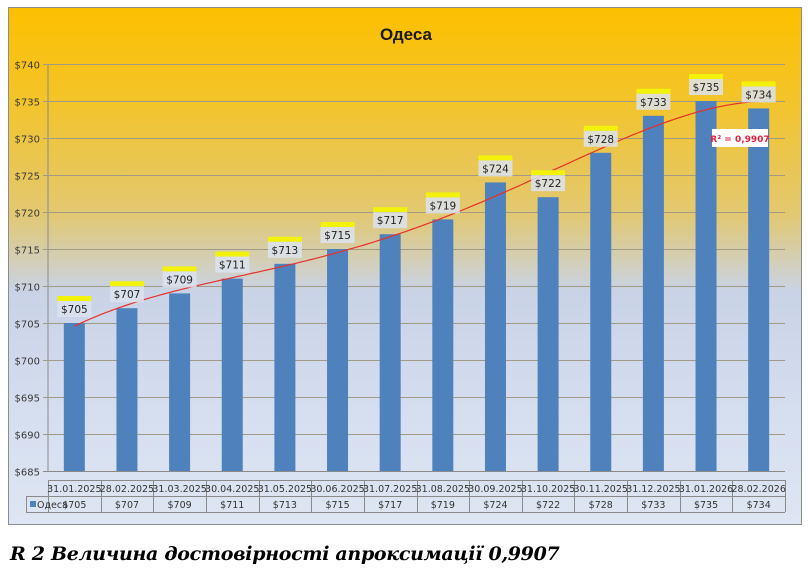 This screenshot has height=573, width=808. I want to click on table-category-label: 30.09.2025, so click(495, 489).